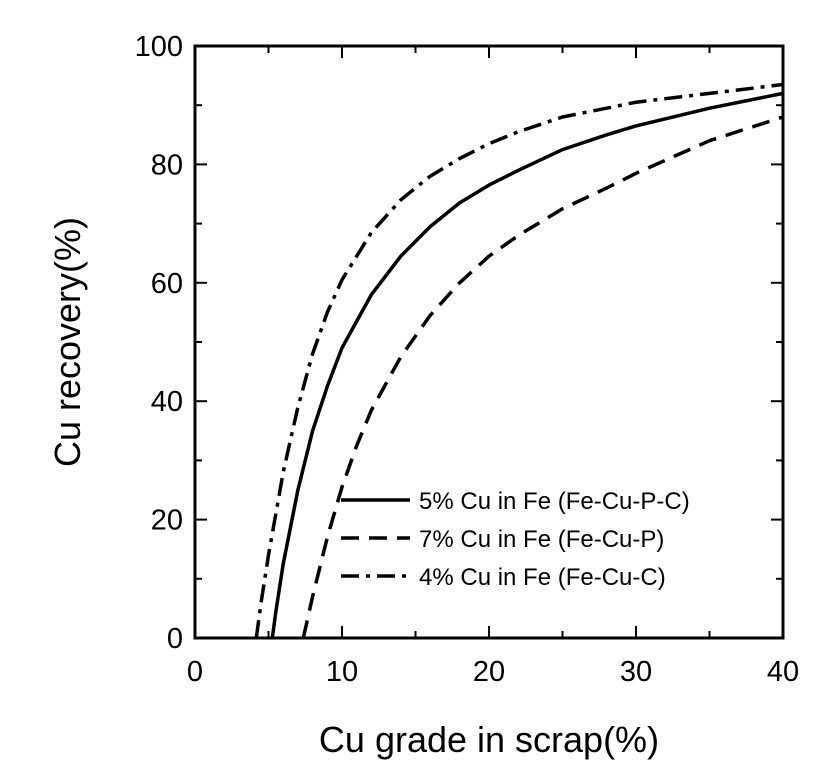 This screenshot has width=822, height=764. What do you see at coordinates (489, 672) in the screenshot?
I see `x-tick-label: 20` at bounding box center [489, 672].